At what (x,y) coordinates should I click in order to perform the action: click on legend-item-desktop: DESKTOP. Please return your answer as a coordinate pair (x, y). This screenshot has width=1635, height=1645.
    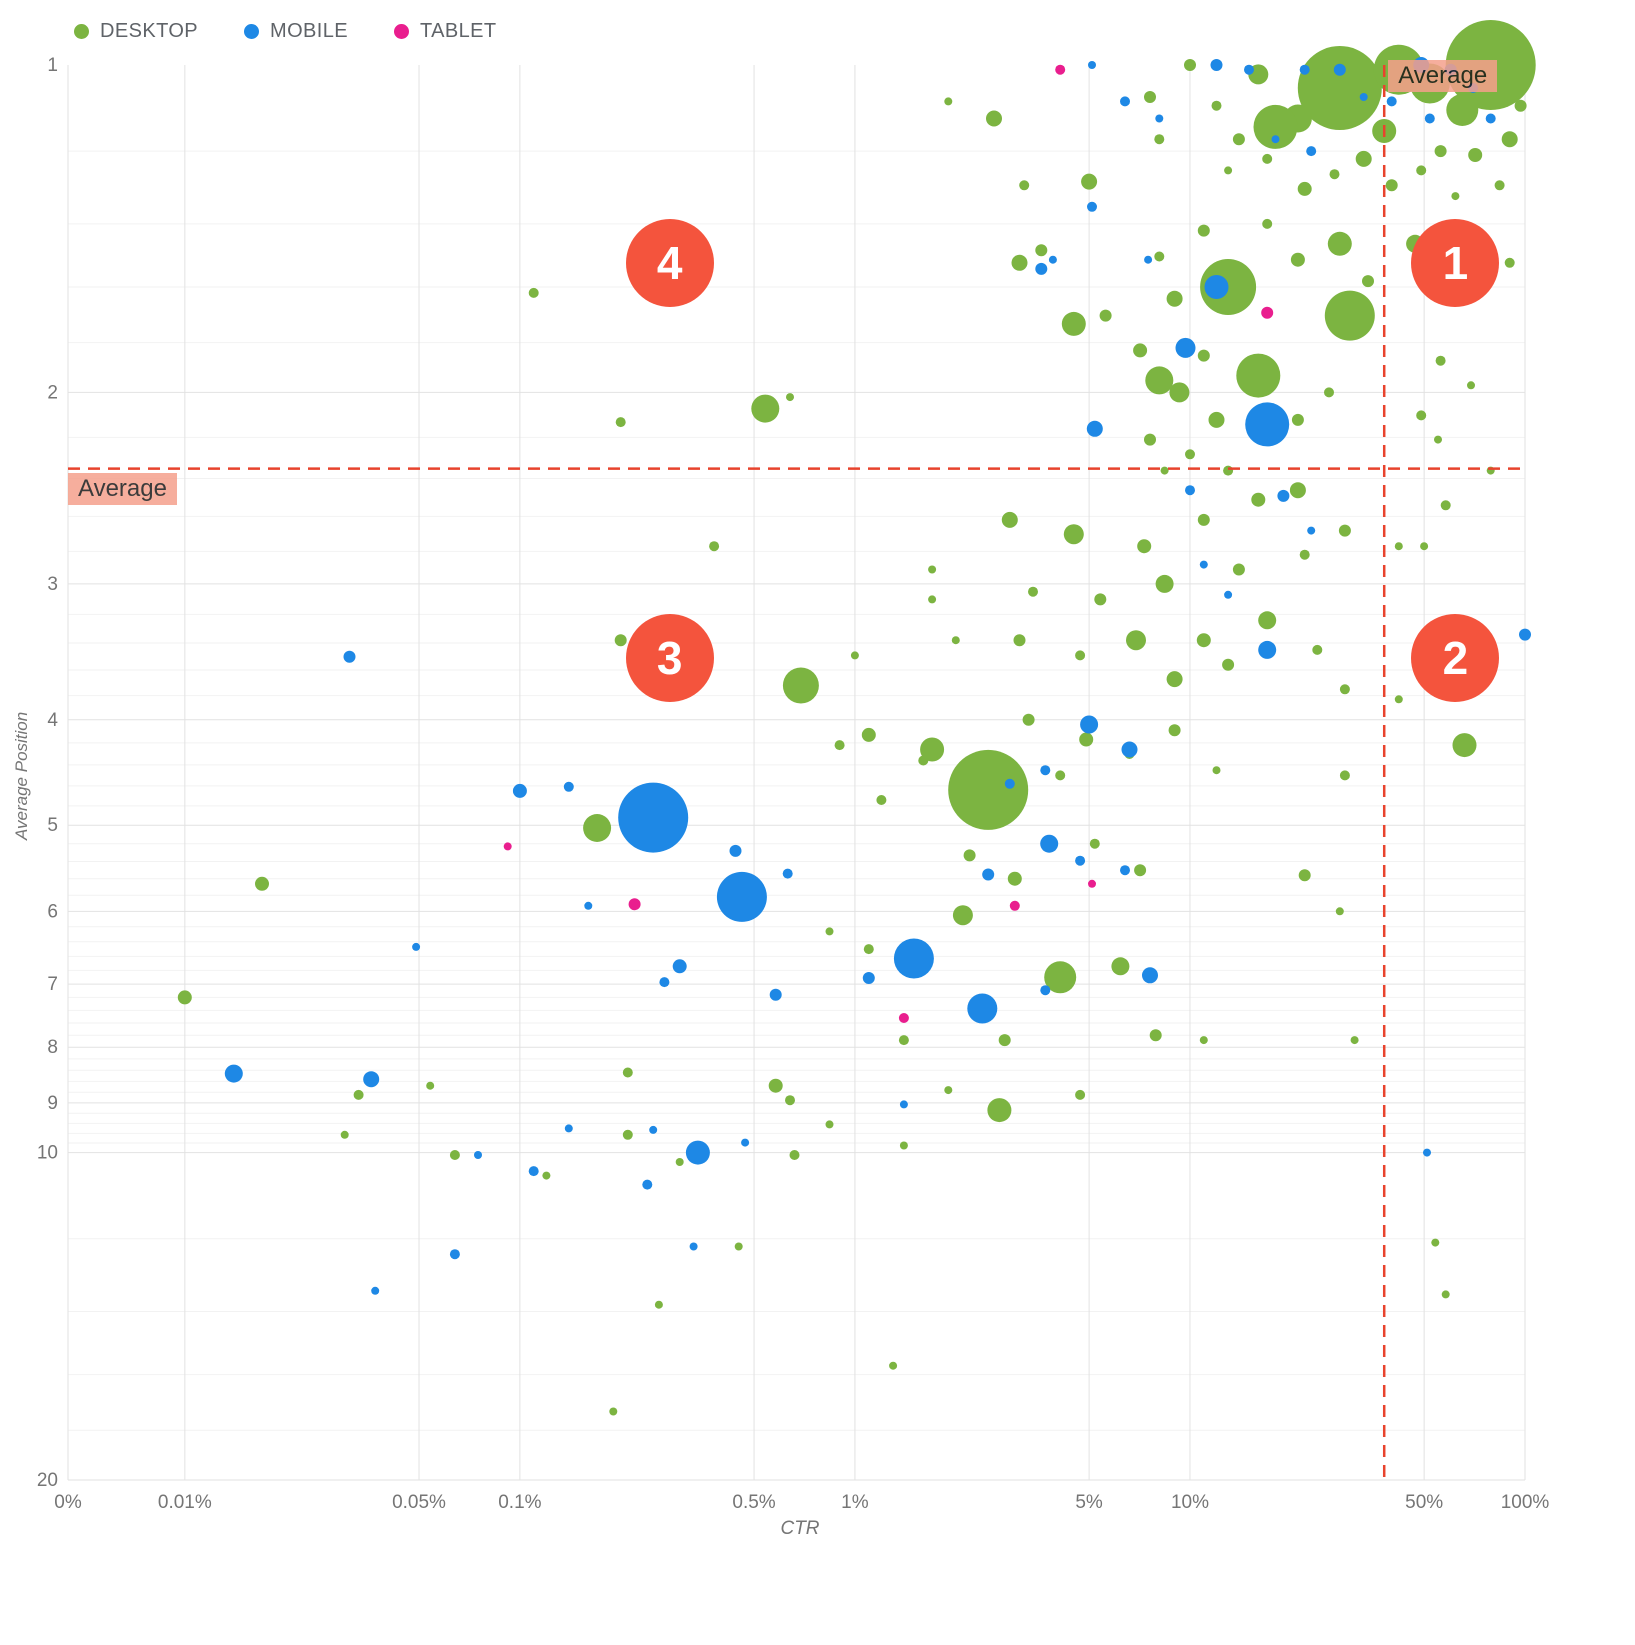
    Looking at the image, I should click on (136, 31).